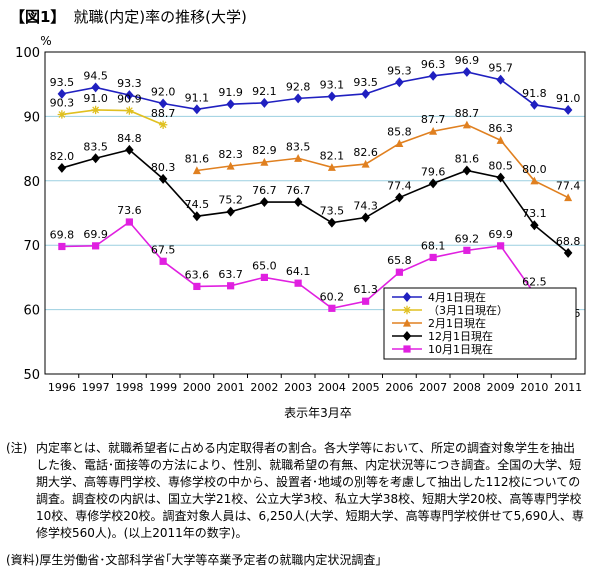  Describe the element at coordinates (230, 154) in the screenshot. I see `data-label: 82.3` at that location.